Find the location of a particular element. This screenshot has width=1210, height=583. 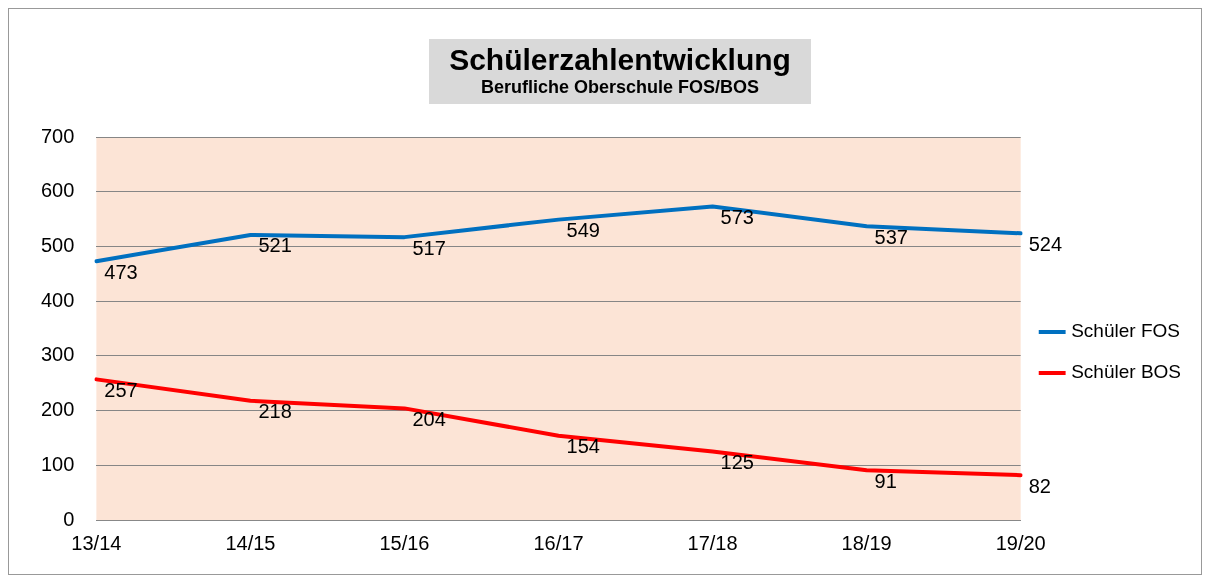

data-label: 549 is located at coordinates (583, 230).